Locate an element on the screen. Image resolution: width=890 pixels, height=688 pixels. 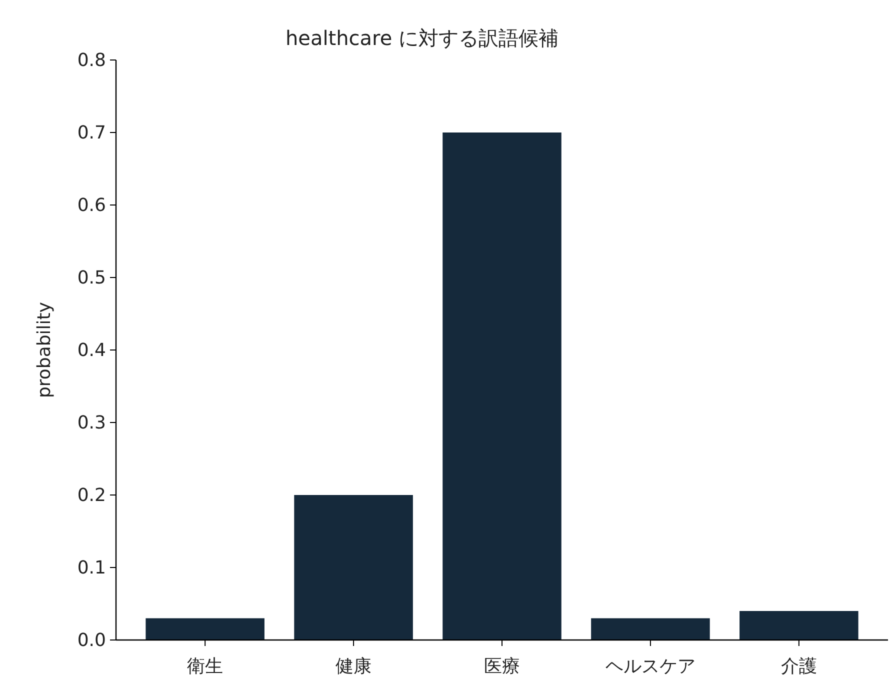
y-tick-label: 0.7 is located at coordinates (91, 133).